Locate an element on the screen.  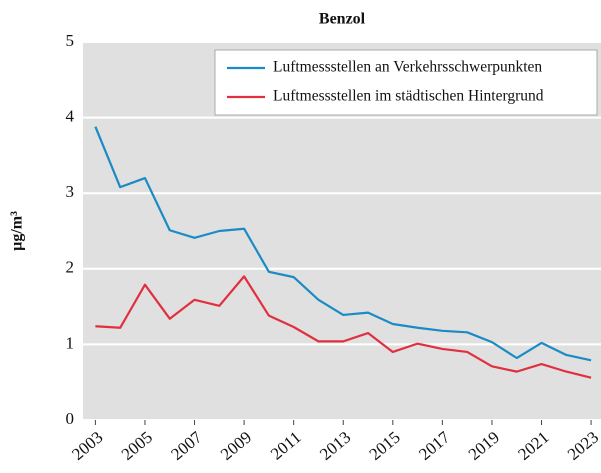
y-tick-label: 4 is located at coordinates (70, 116).